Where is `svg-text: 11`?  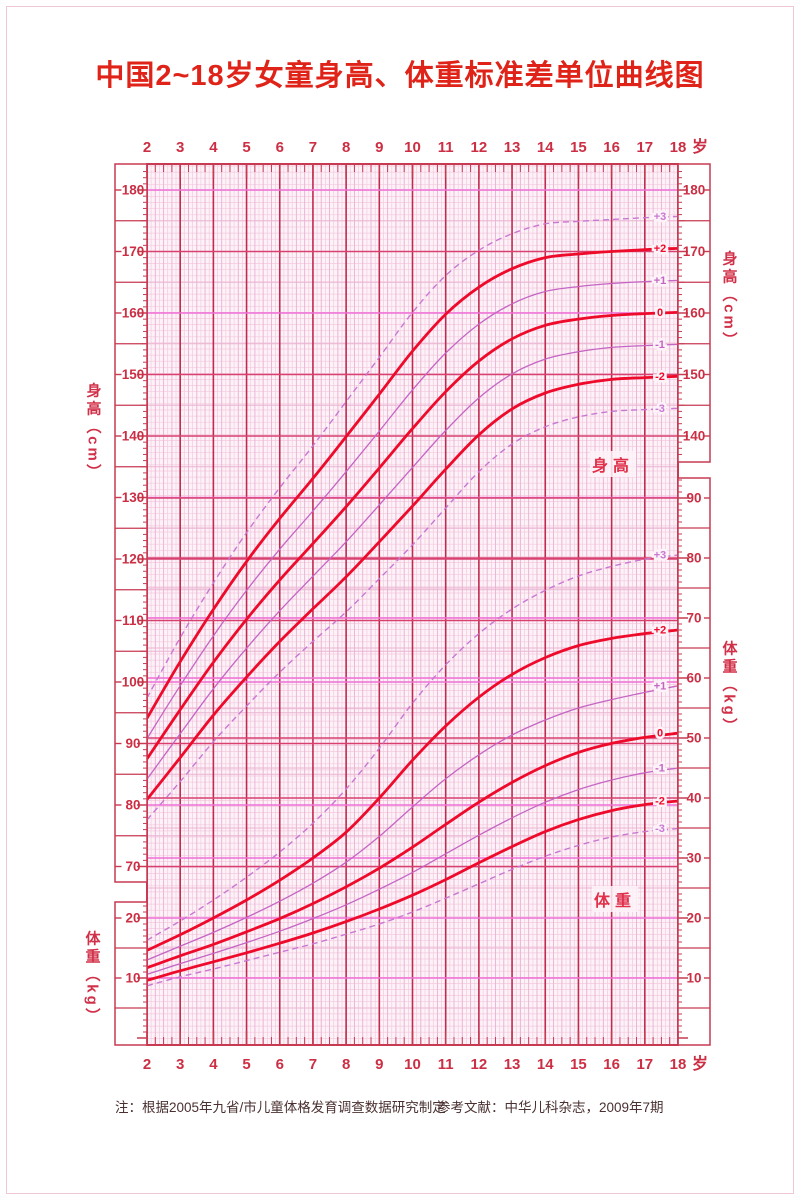 svg-text: 11 is located at coordinates (446, 147).